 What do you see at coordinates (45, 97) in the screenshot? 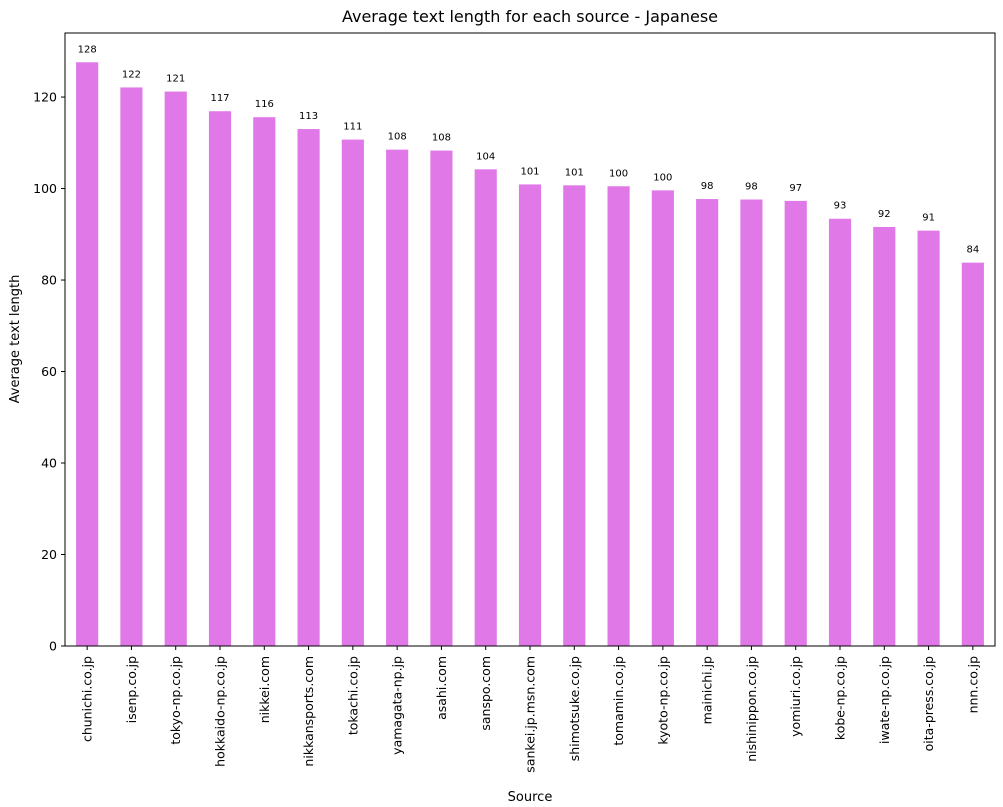
I see `y-tick-label: 120` at bounding box center [45, 97].